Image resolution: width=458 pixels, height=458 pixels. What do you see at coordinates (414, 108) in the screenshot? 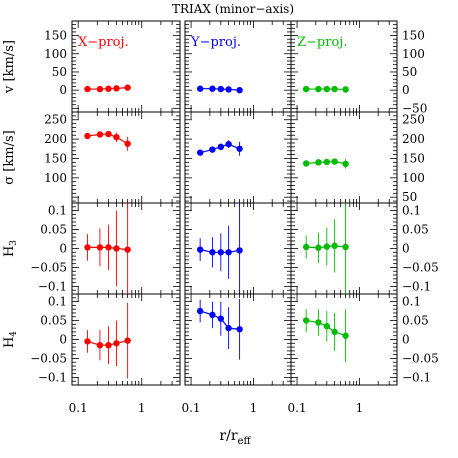
I see `y-tick-label-right: −50` at bounding box center [414, 108].